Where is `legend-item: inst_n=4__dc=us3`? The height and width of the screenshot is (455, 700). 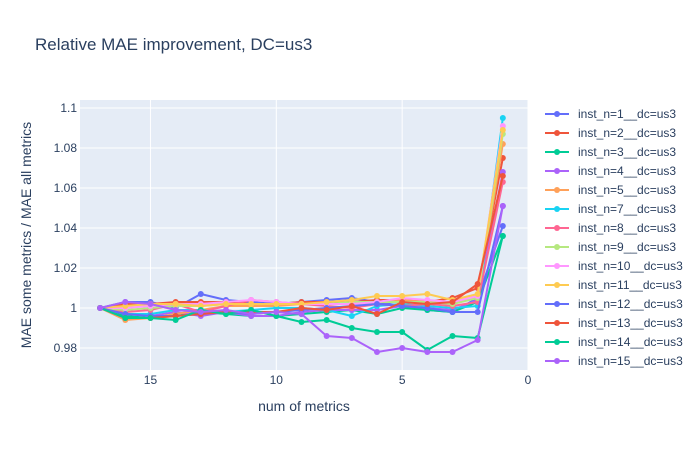 legend-item: inst_n=4__dc=us3 is located at coordinates (610, 171).